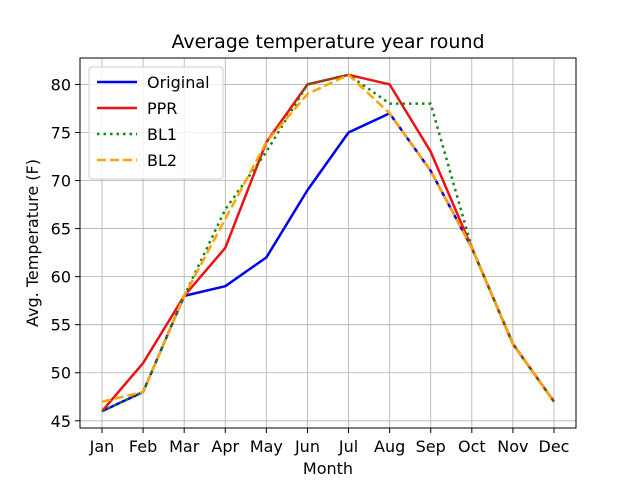 This screenshot has height=480, width=640. I want to click on x-tick-label-jul: Jul, so click(348, 446).